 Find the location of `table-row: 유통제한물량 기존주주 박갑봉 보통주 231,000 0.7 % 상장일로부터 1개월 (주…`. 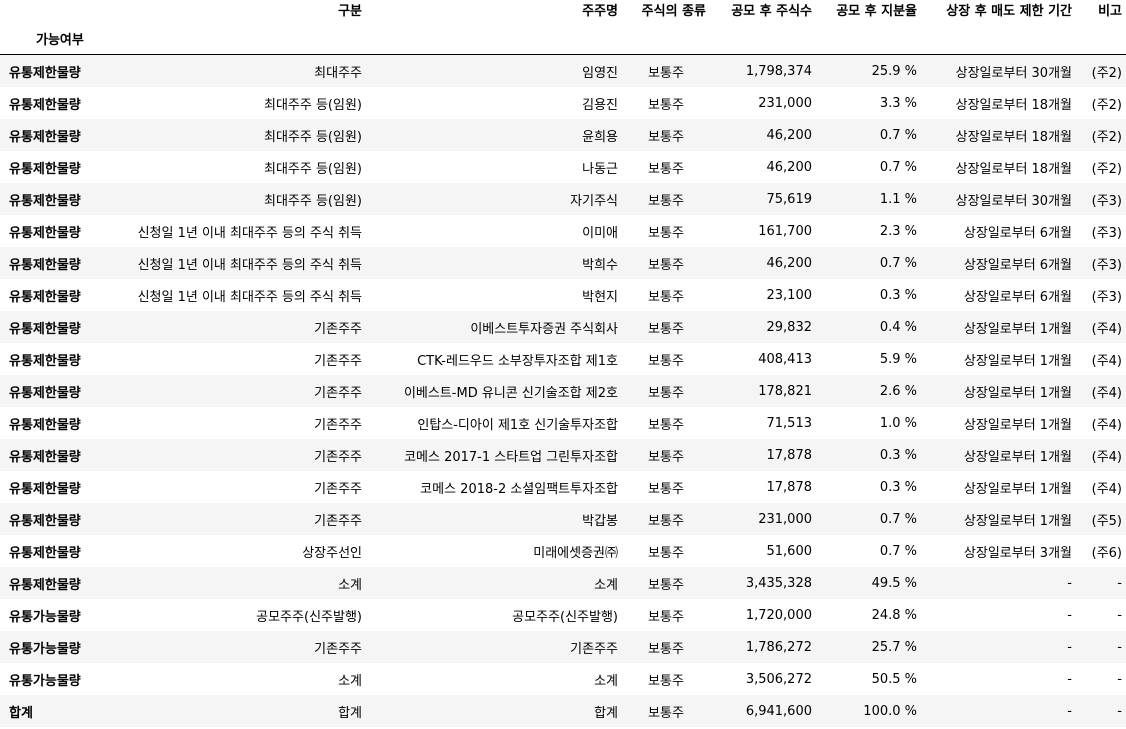

table-row: 유통제한물량 기존주주 박갑봉 보통주 231,000 0.7 % 상장일로부터 1개월 (주… is located at coordinates (563, 519).